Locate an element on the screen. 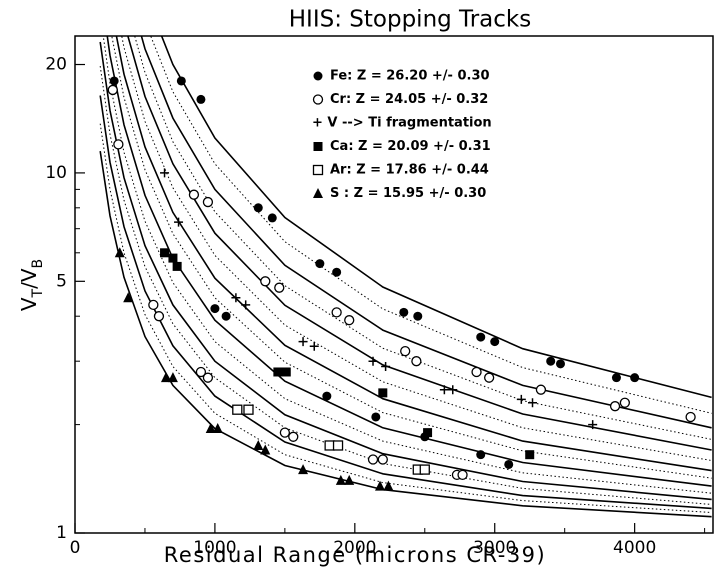  x-axis-label: Residual Range (microns CR-39) is located at coordinates (355, 555).